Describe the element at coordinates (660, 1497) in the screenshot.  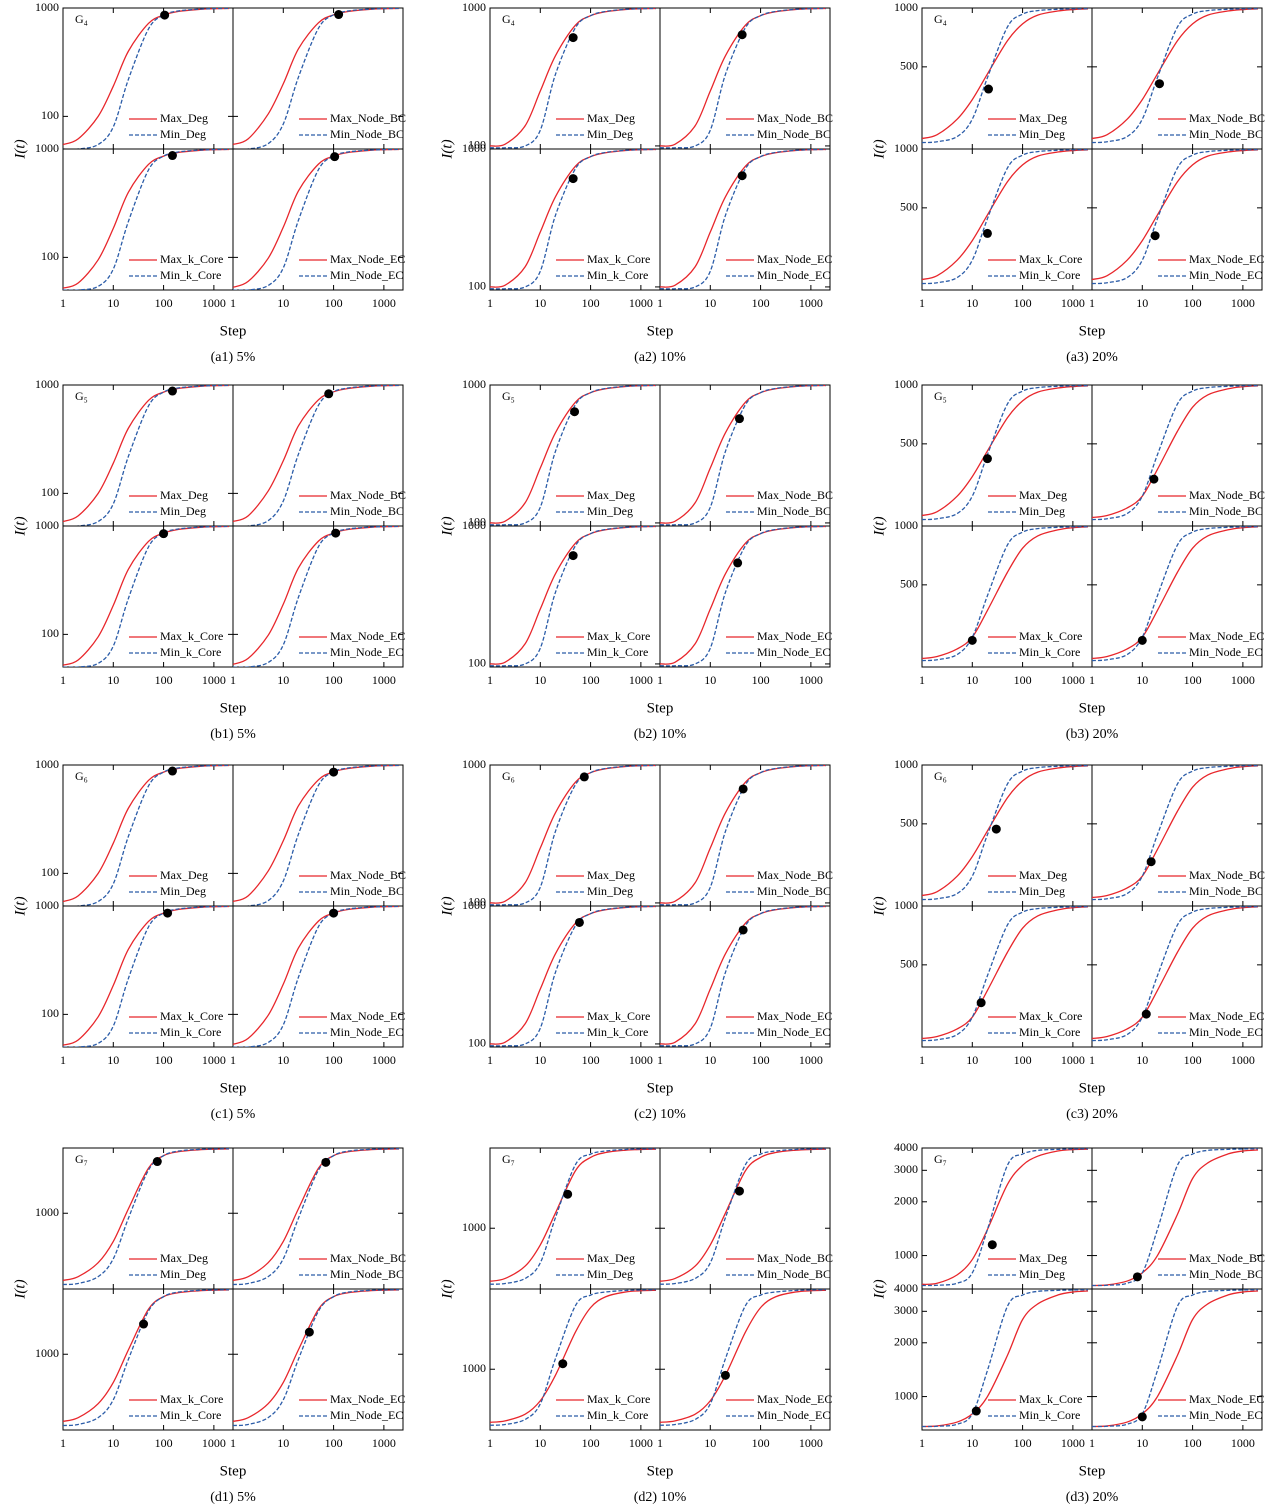
I see `caption: (d2) 10%` at that location.